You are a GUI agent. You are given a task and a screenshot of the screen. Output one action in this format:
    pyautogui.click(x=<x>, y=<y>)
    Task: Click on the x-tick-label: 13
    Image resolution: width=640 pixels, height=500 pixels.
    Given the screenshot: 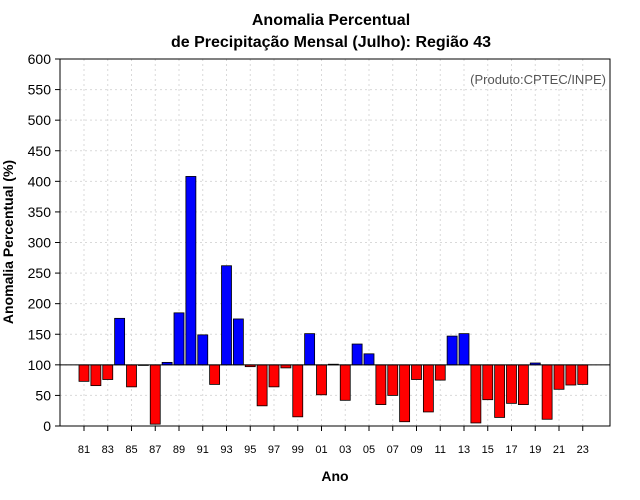 What is the action you would take?
    pyautogui.click(x=464, y=450)
    